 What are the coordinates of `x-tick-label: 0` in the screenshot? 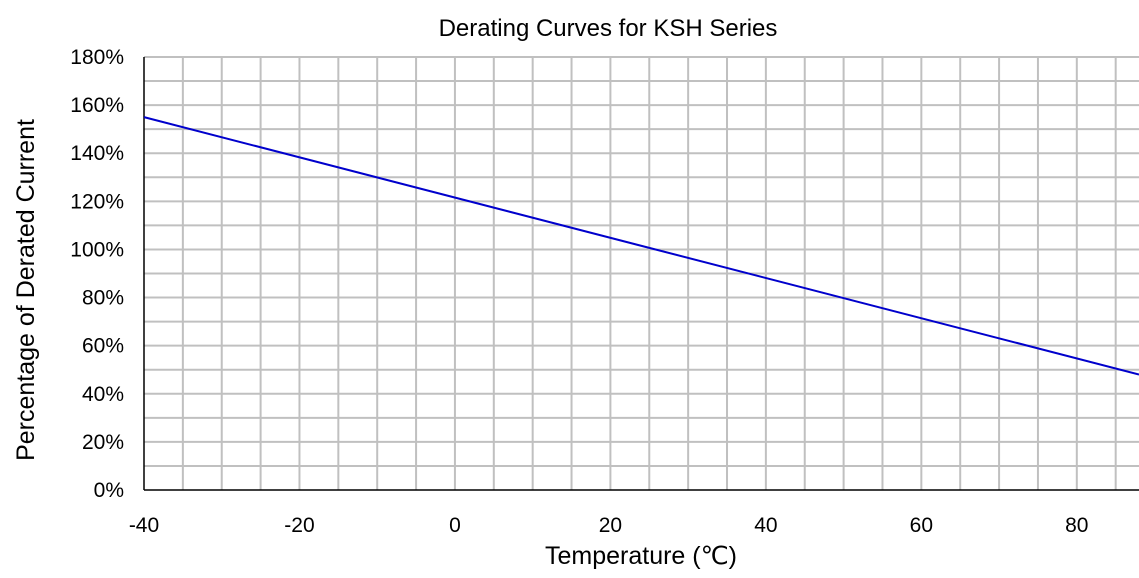 It's located at (455, 525).